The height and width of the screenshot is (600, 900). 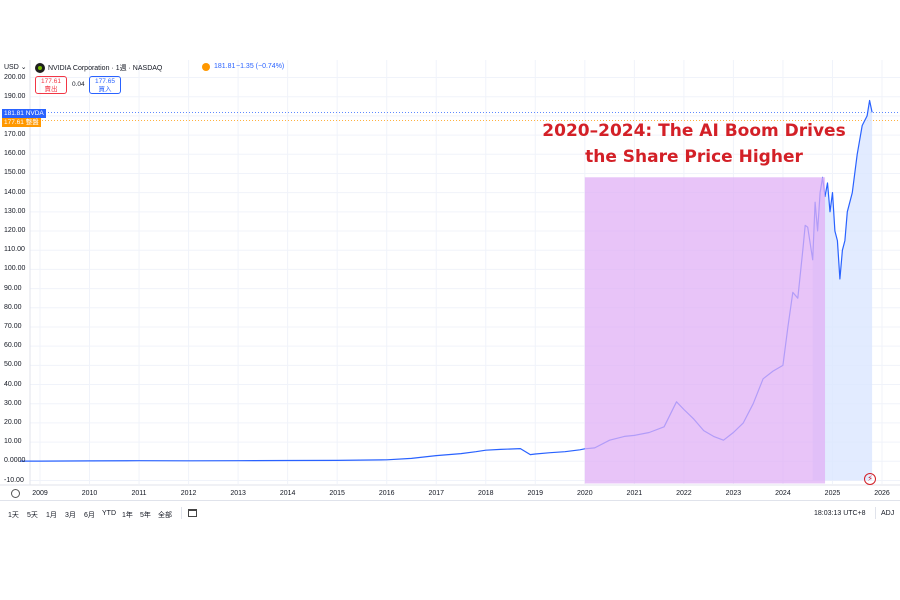 What do you see at coordinates (206, 67) in the screenshot?
I see `market-status-icon` at bounding box center [206, 67].